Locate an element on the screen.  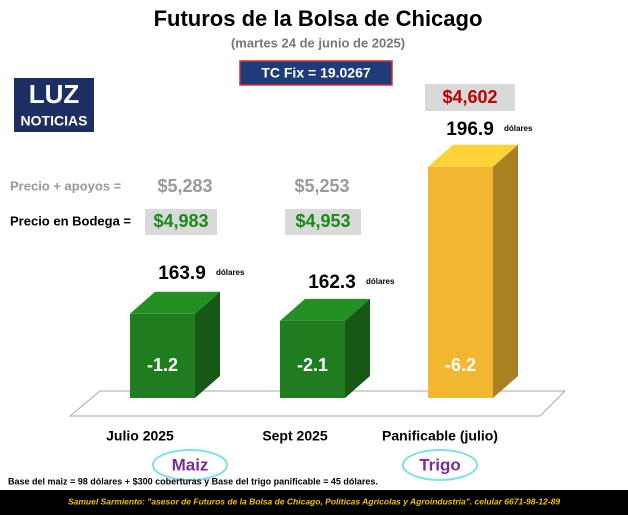
logo-top: LUZ is located at coordinates (54, 94).